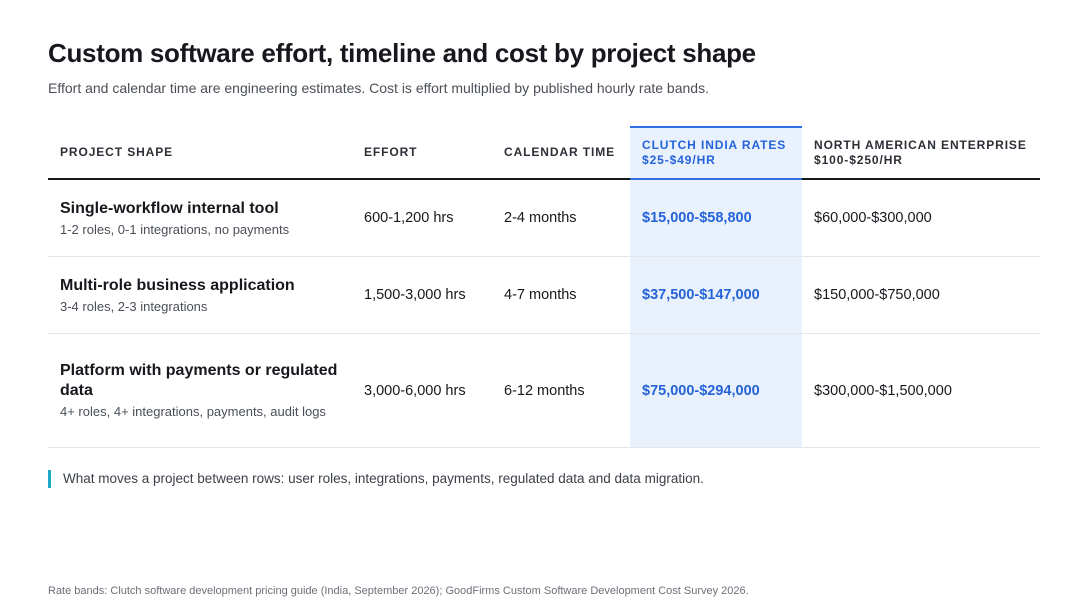  Describe the element at coordinates (714, 145) in the screenshot. I see `header-india-label: CLUTCH INDIA RATES` at that location.